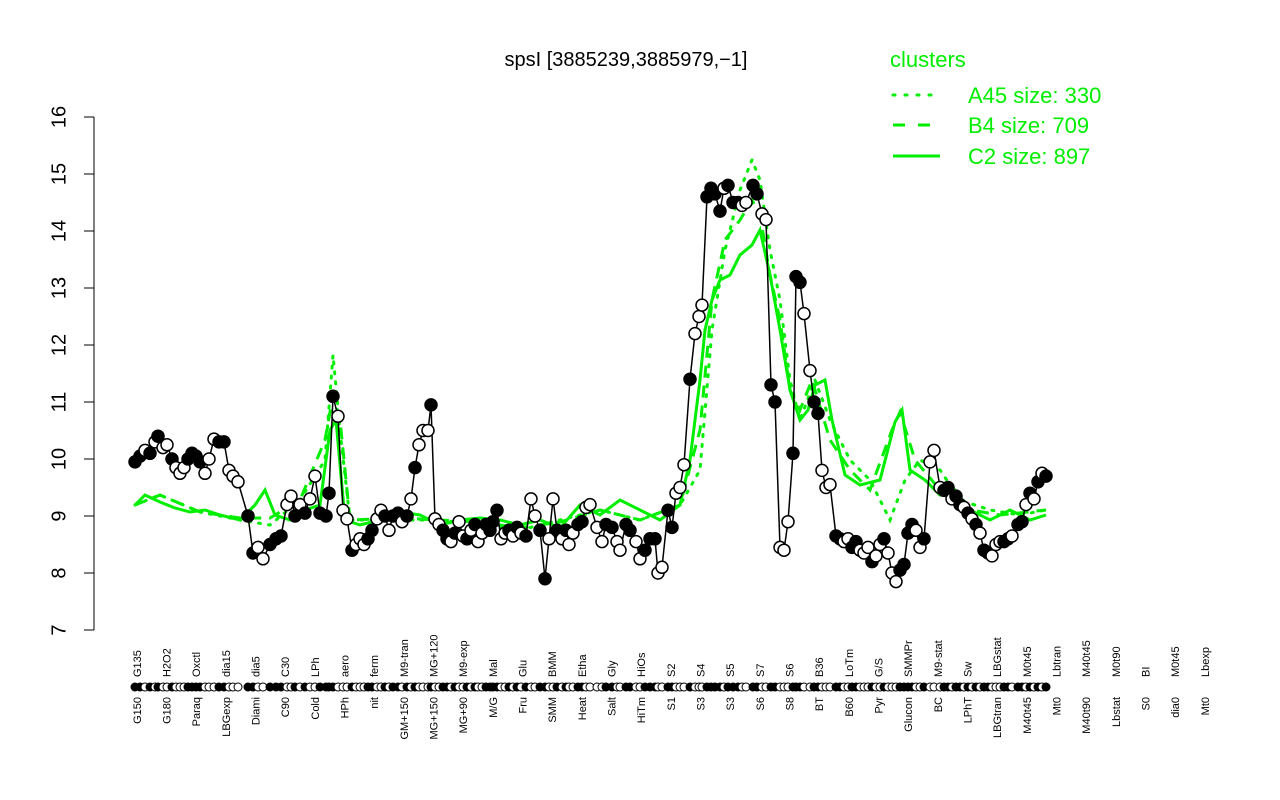 The height and width of the screenshot is (800, 1280). What do you see at coordinates (642, 710) in the screenshot?
I see `x-tick-label: HiTm` at bounding box center [642, 710].